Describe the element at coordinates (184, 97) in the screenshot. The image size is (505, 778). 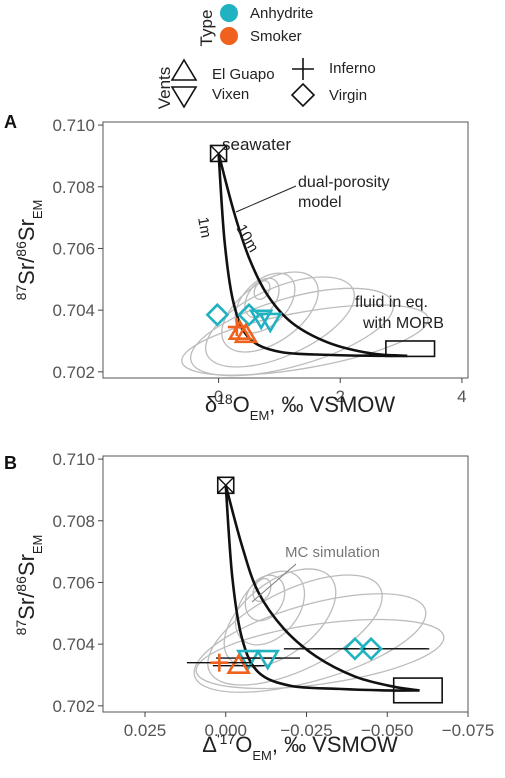
I see `legend-triangle-down-icon` at that location.